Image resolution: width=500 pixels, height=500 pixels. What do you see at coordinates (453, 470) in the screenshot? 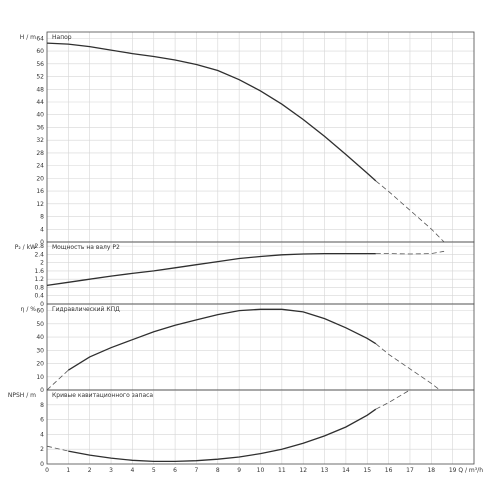
I see `x-tick-label: 19` at bounding box center [453, 470].